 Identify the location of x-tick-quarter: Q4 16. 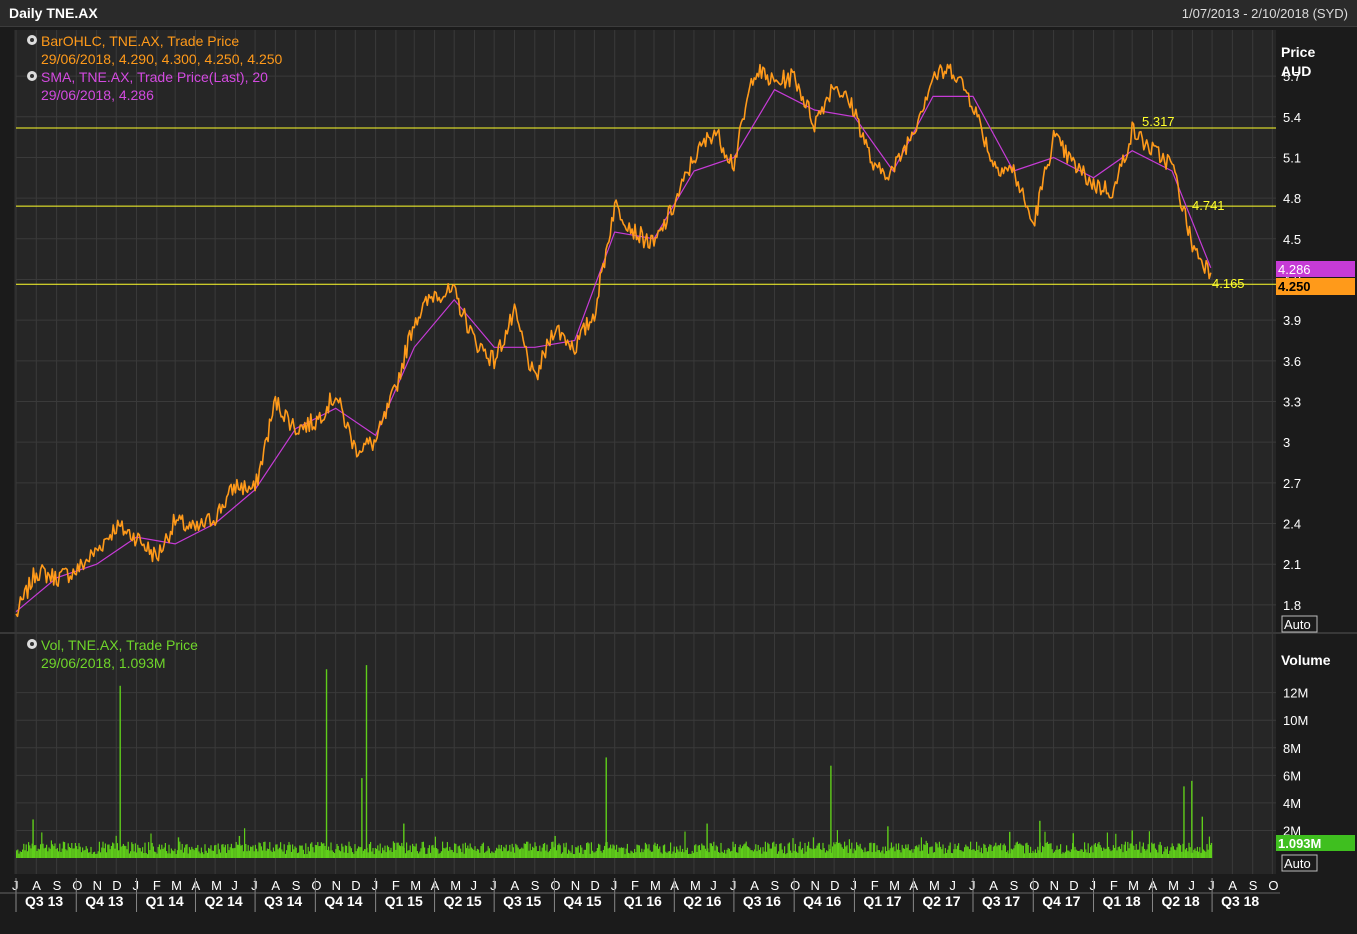
(822, 901).